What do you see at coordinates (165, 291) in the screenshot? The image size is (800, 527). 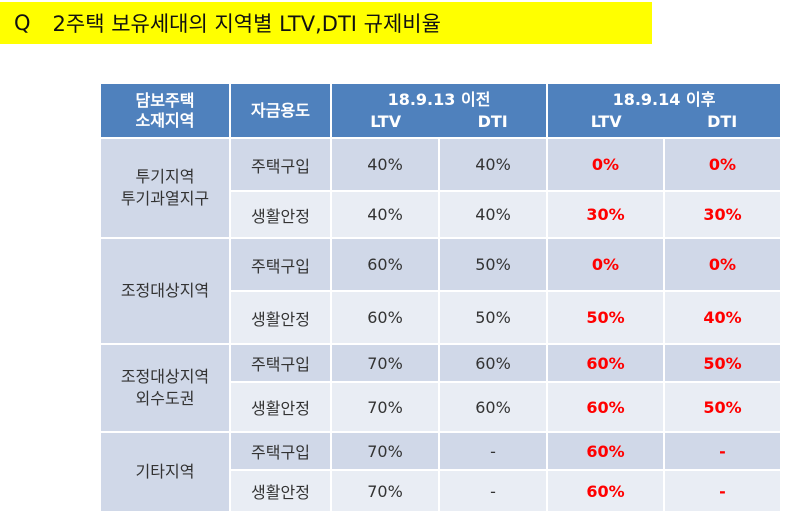 I see `region-cell: 조정대상지역` at bounding box center [165, 291].